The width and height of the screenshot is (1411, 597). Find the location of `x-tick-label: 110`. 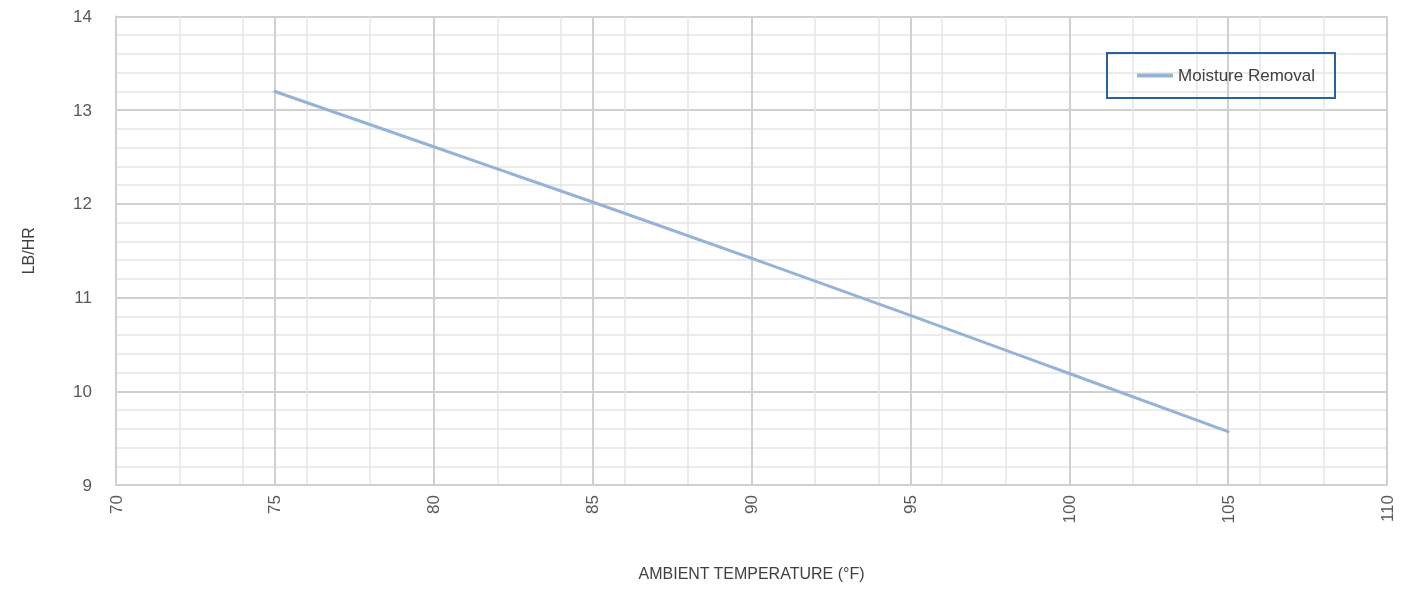

x-tick-label: 110 is located at coordinates (1387, 509).